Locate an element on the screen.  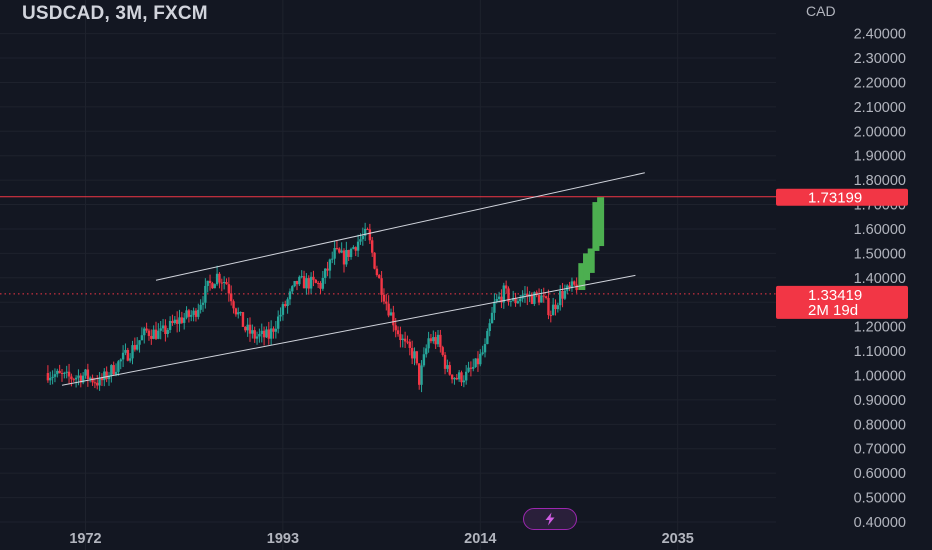
lightning-badge is located at coordinates (550, 519).